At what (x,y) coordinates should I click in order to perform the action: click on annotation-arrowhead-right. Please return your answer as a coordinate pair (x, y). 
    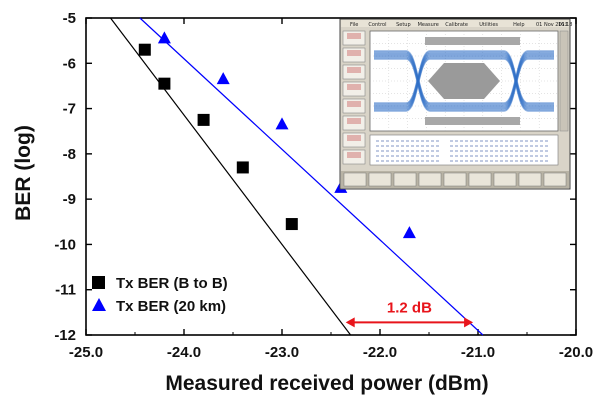
    Looking at the image, I should click on (469, 322).